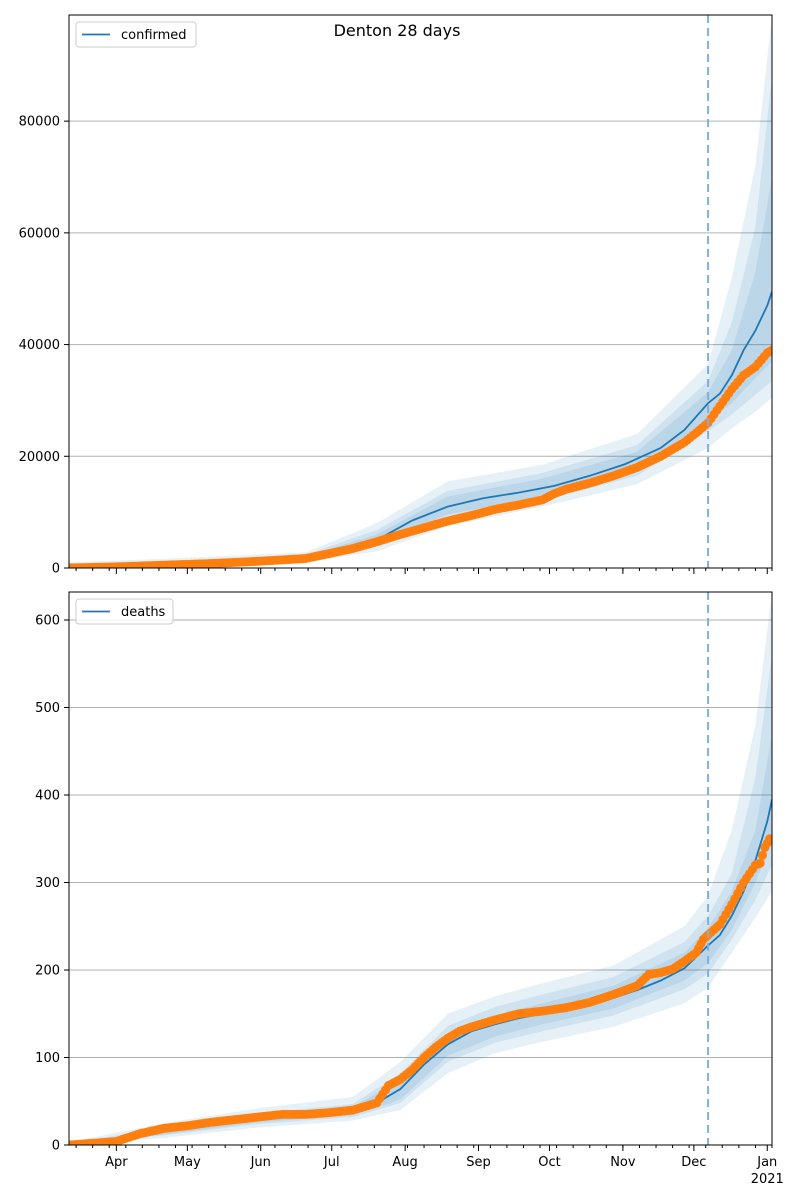 The width and height of the screenshot is (800, 1200). I want to click on y-tick-label: 40000, so click(39, 345).